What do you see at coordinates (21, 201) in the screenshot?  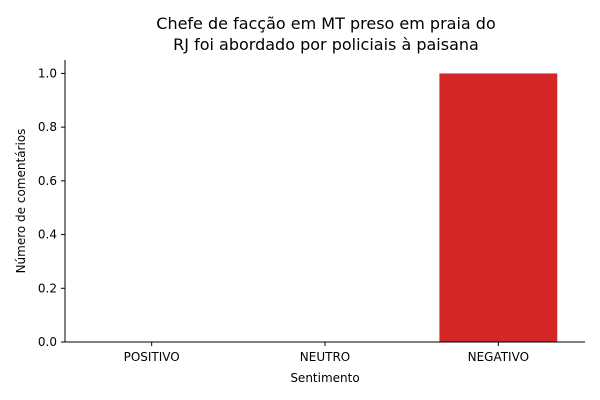 I see `y-axis-label: Número de comentários` at bounding box center [21, 201].